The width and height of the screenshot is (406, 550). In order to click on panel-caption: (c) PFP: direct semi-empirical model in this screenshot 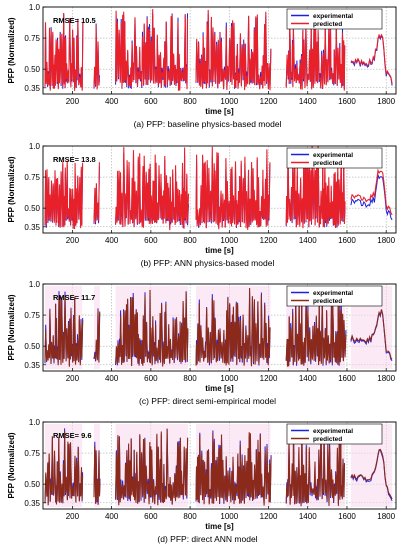, I will do `click(207, 401)`.